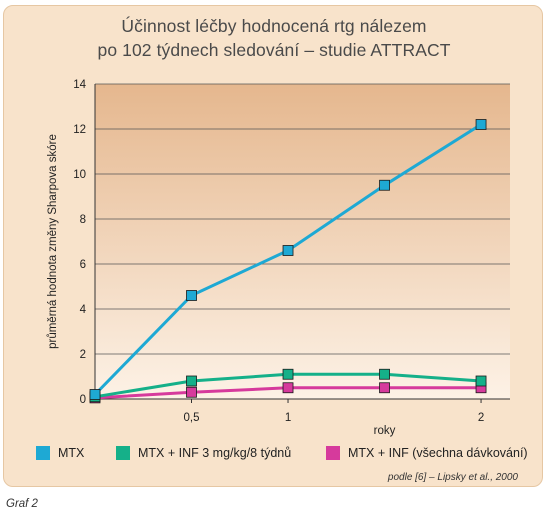 This screenshot has height=530, width=555. I want to click on y-tick-label-6: 6, so click(83, 265).